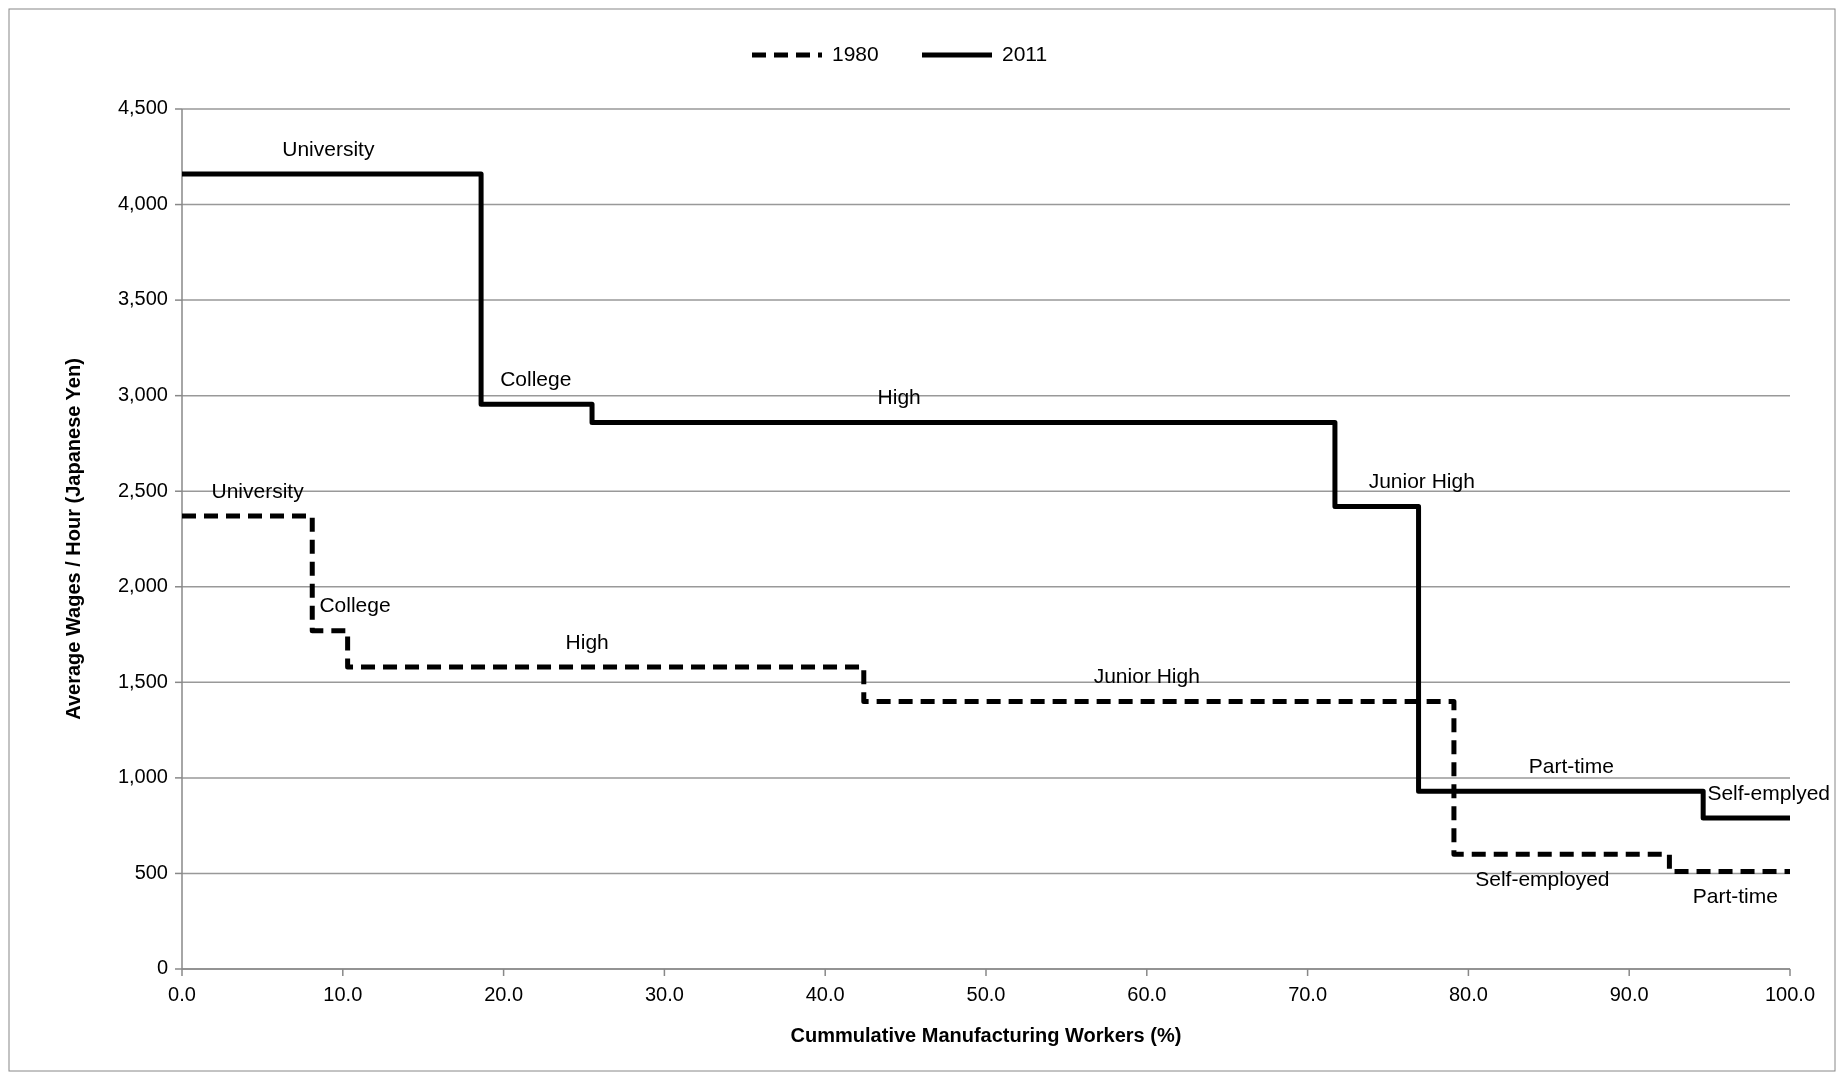 This screenshot has height=1080, width=1844. I want to click on y-tick-label: 2,000, so click(142, 585).